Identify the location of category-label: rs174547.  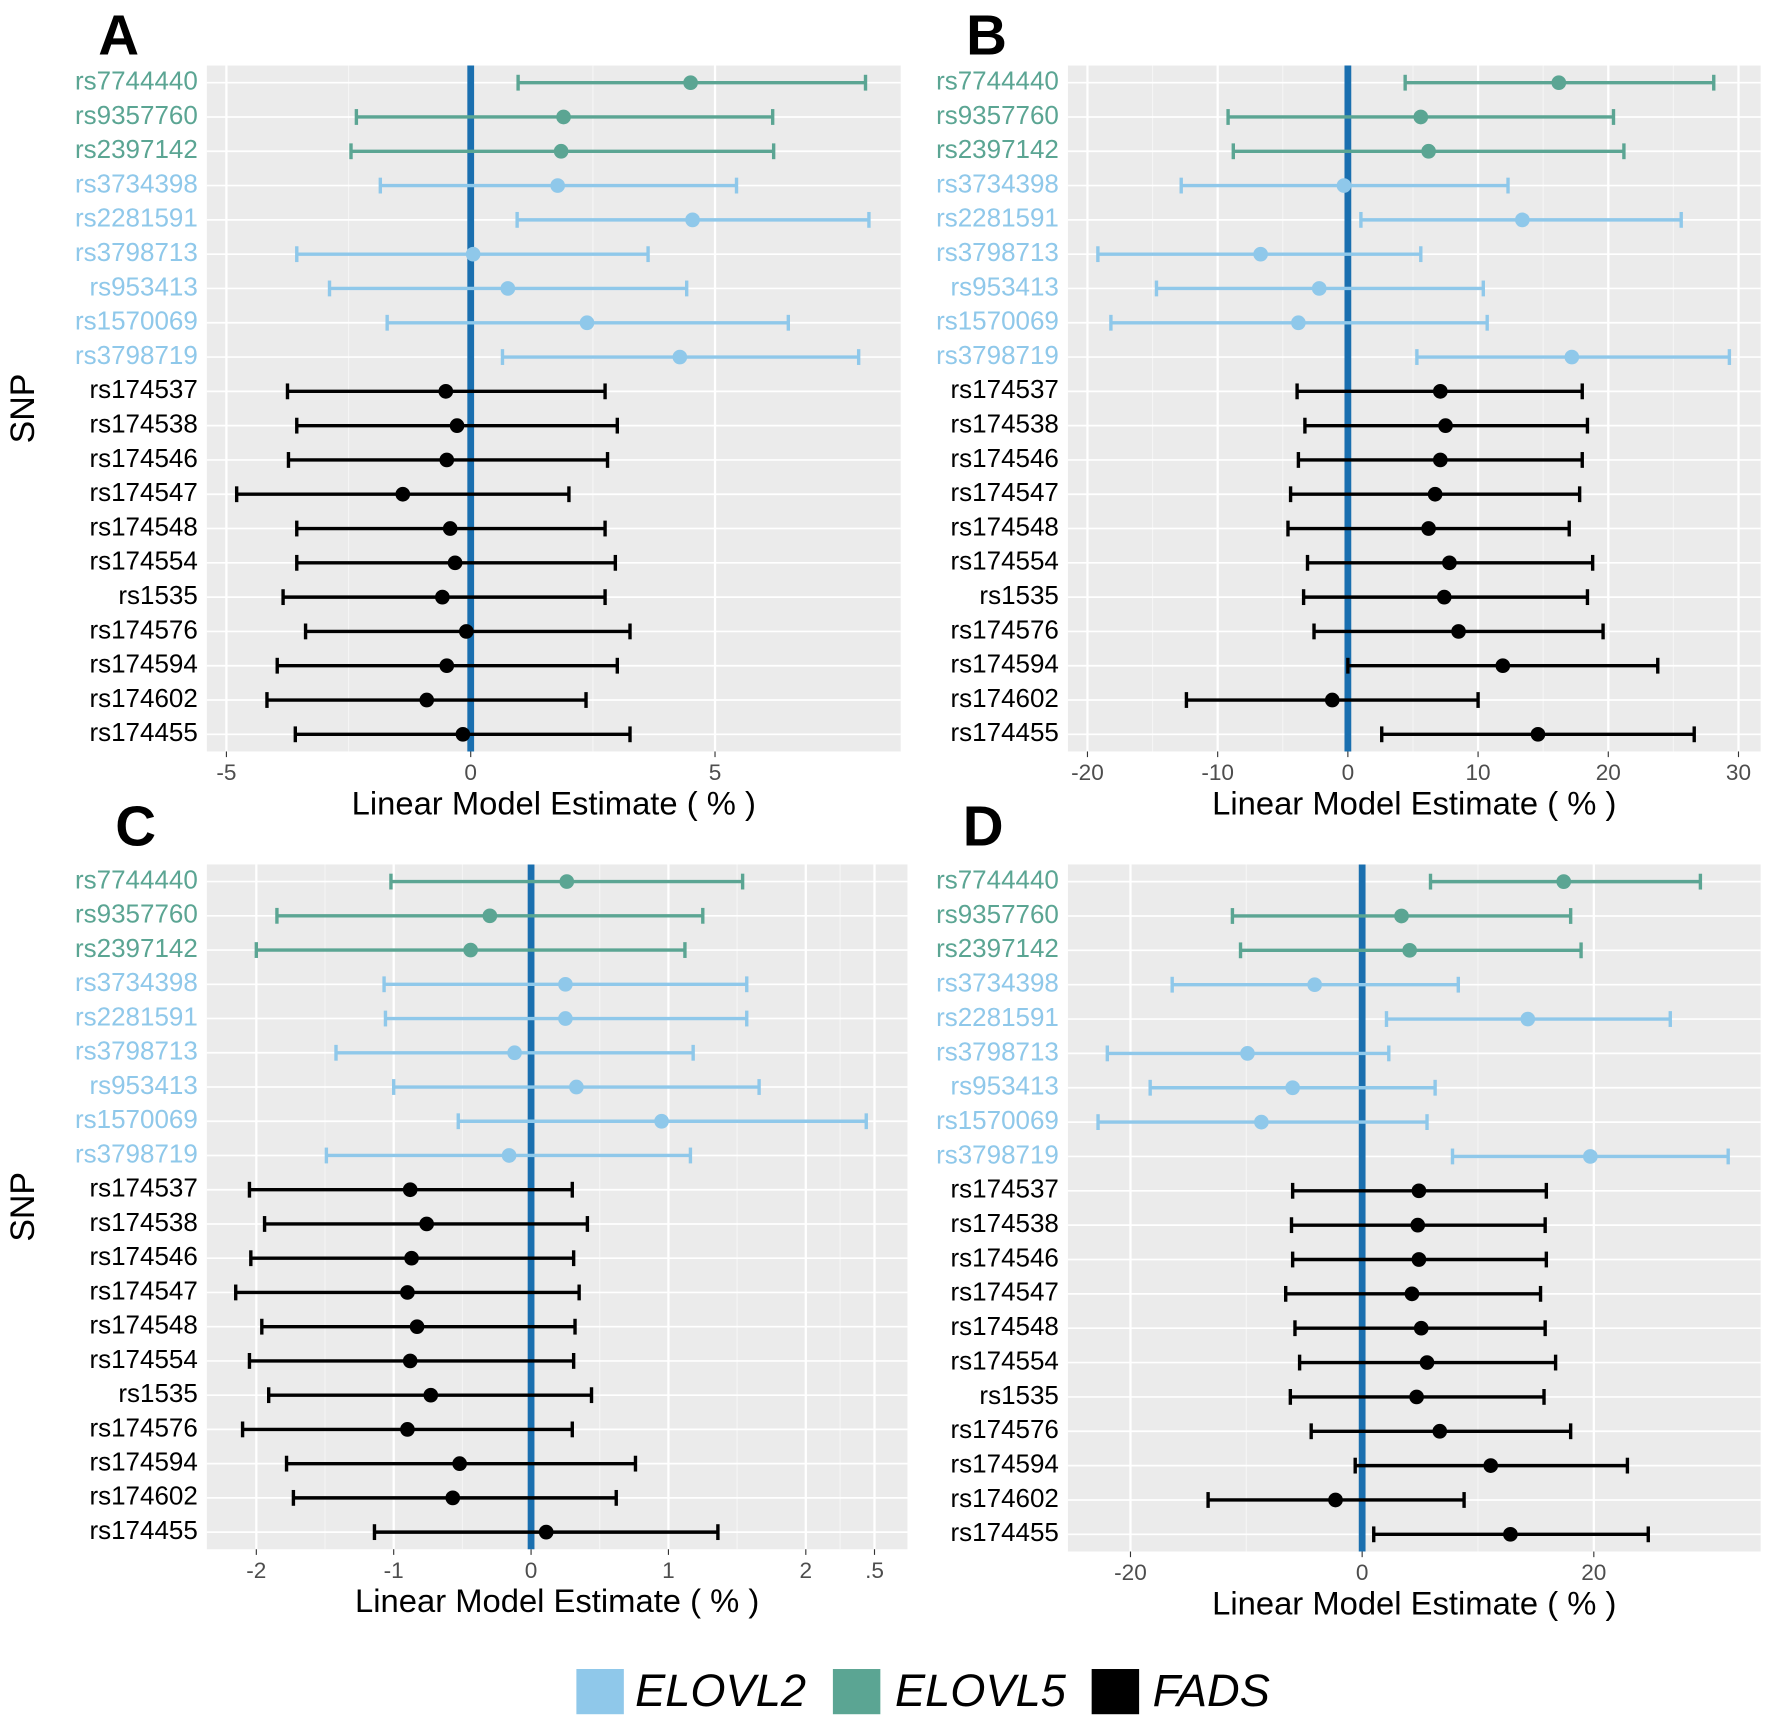
(1005, 492).